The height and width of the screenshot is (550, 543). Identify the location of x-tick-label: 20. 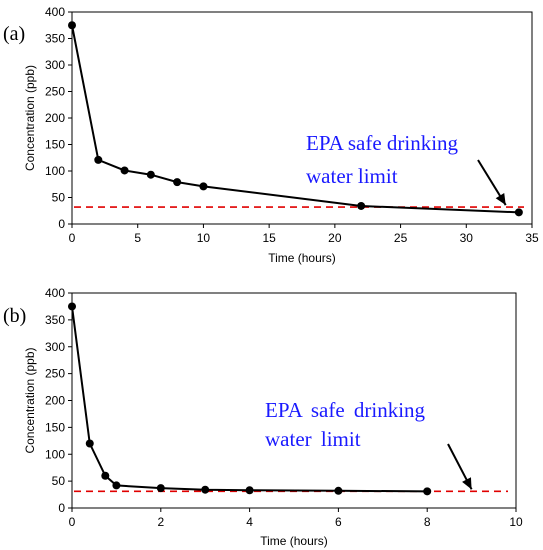
(335, 238).